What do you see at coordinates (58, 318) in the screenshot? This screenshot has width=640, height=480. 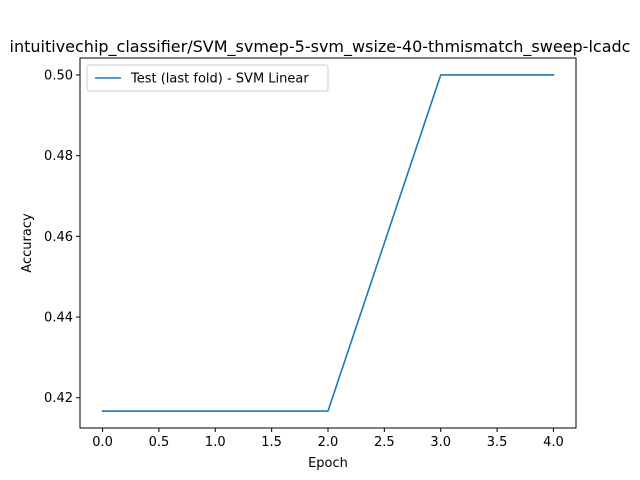 I see `y-tick-label: 0.44` at bounding box center [58, 318].